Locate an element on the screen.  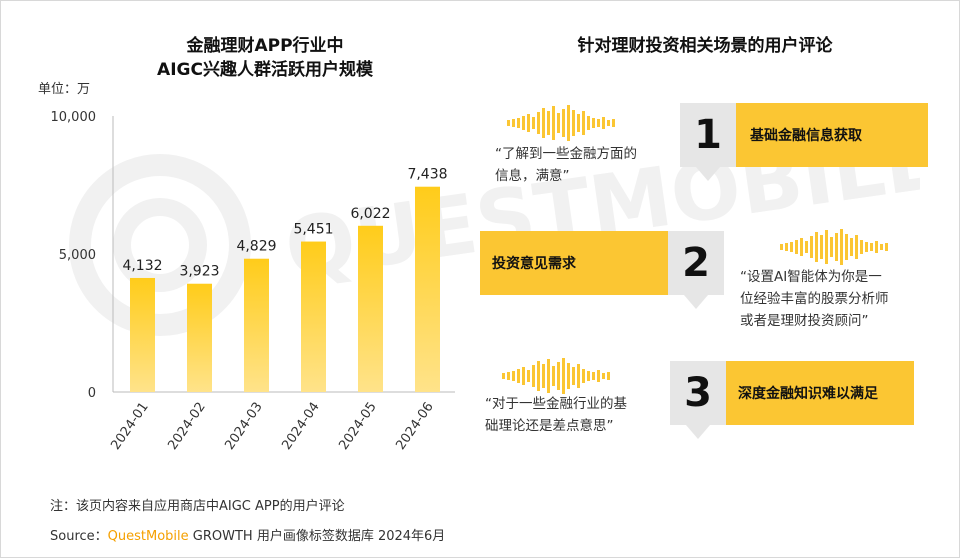
quote-2: “设置AI智能体为你是一 位经验丰富的股票分析师 或者是理财投资顾问” is located at coordinates (814, 299).